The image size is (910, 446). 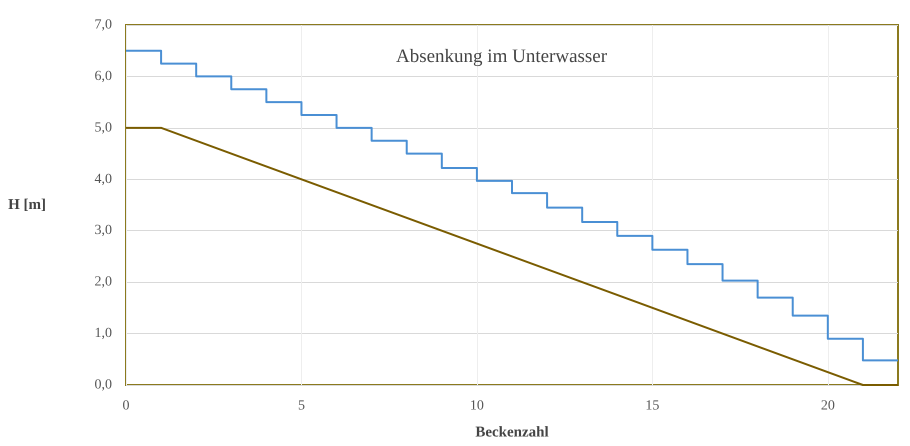 I want to click on y-tick-label: 2,0, so click(x=103, y=282).